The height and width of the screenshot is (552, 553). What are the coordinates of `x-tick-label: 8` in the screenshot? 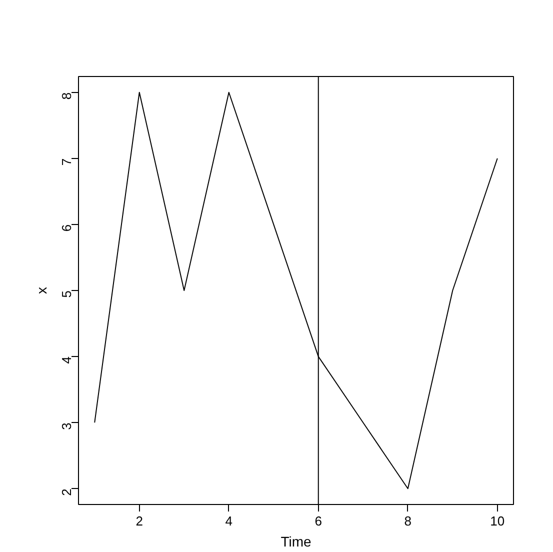 It's located at (408, 521).